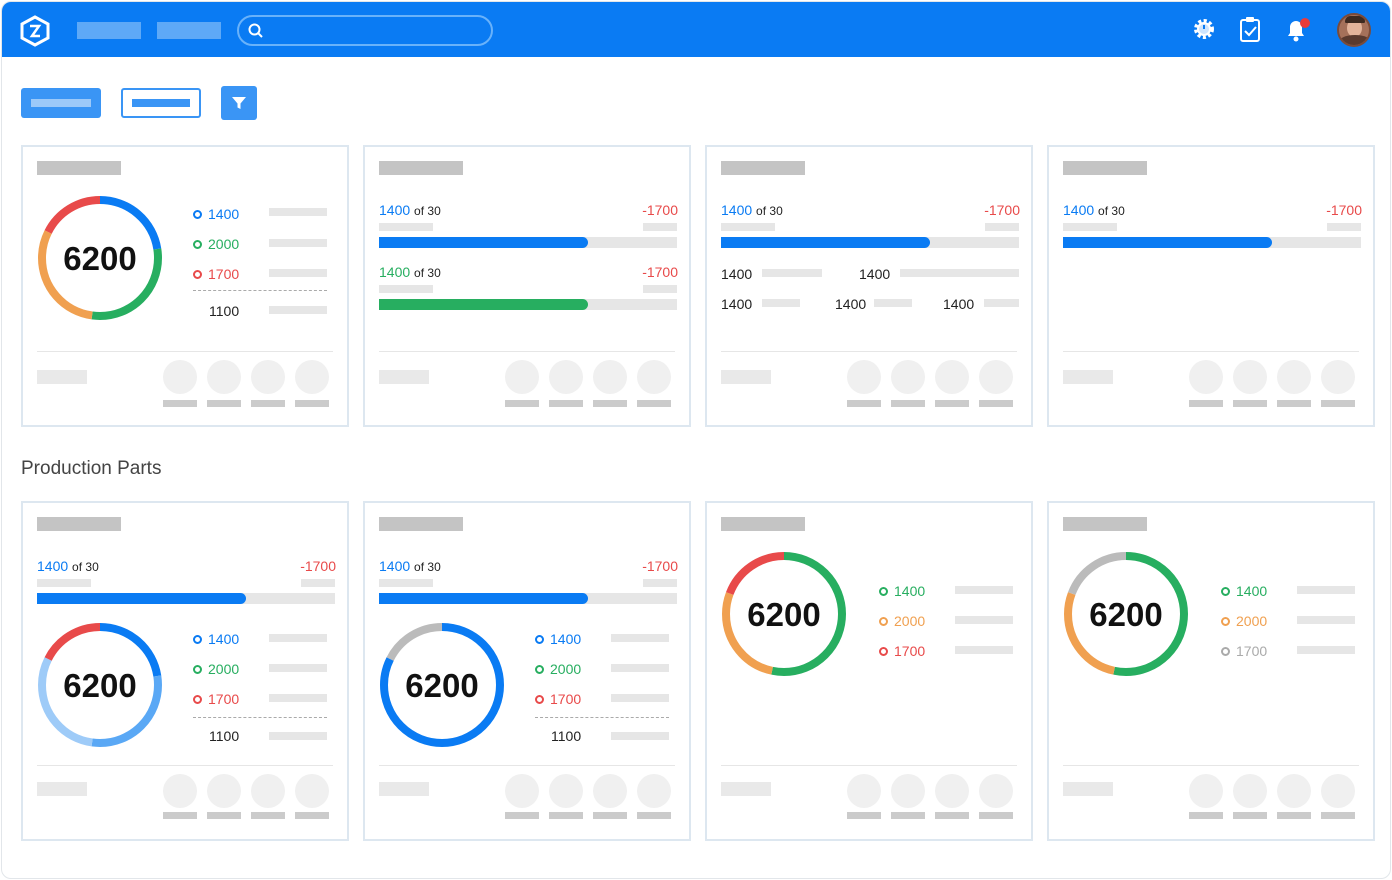 This screenshot has height=880, width=1392. Describe the element at coordinates (696, 29) in the screenshot. I see `top-navigation-bar` at that location.